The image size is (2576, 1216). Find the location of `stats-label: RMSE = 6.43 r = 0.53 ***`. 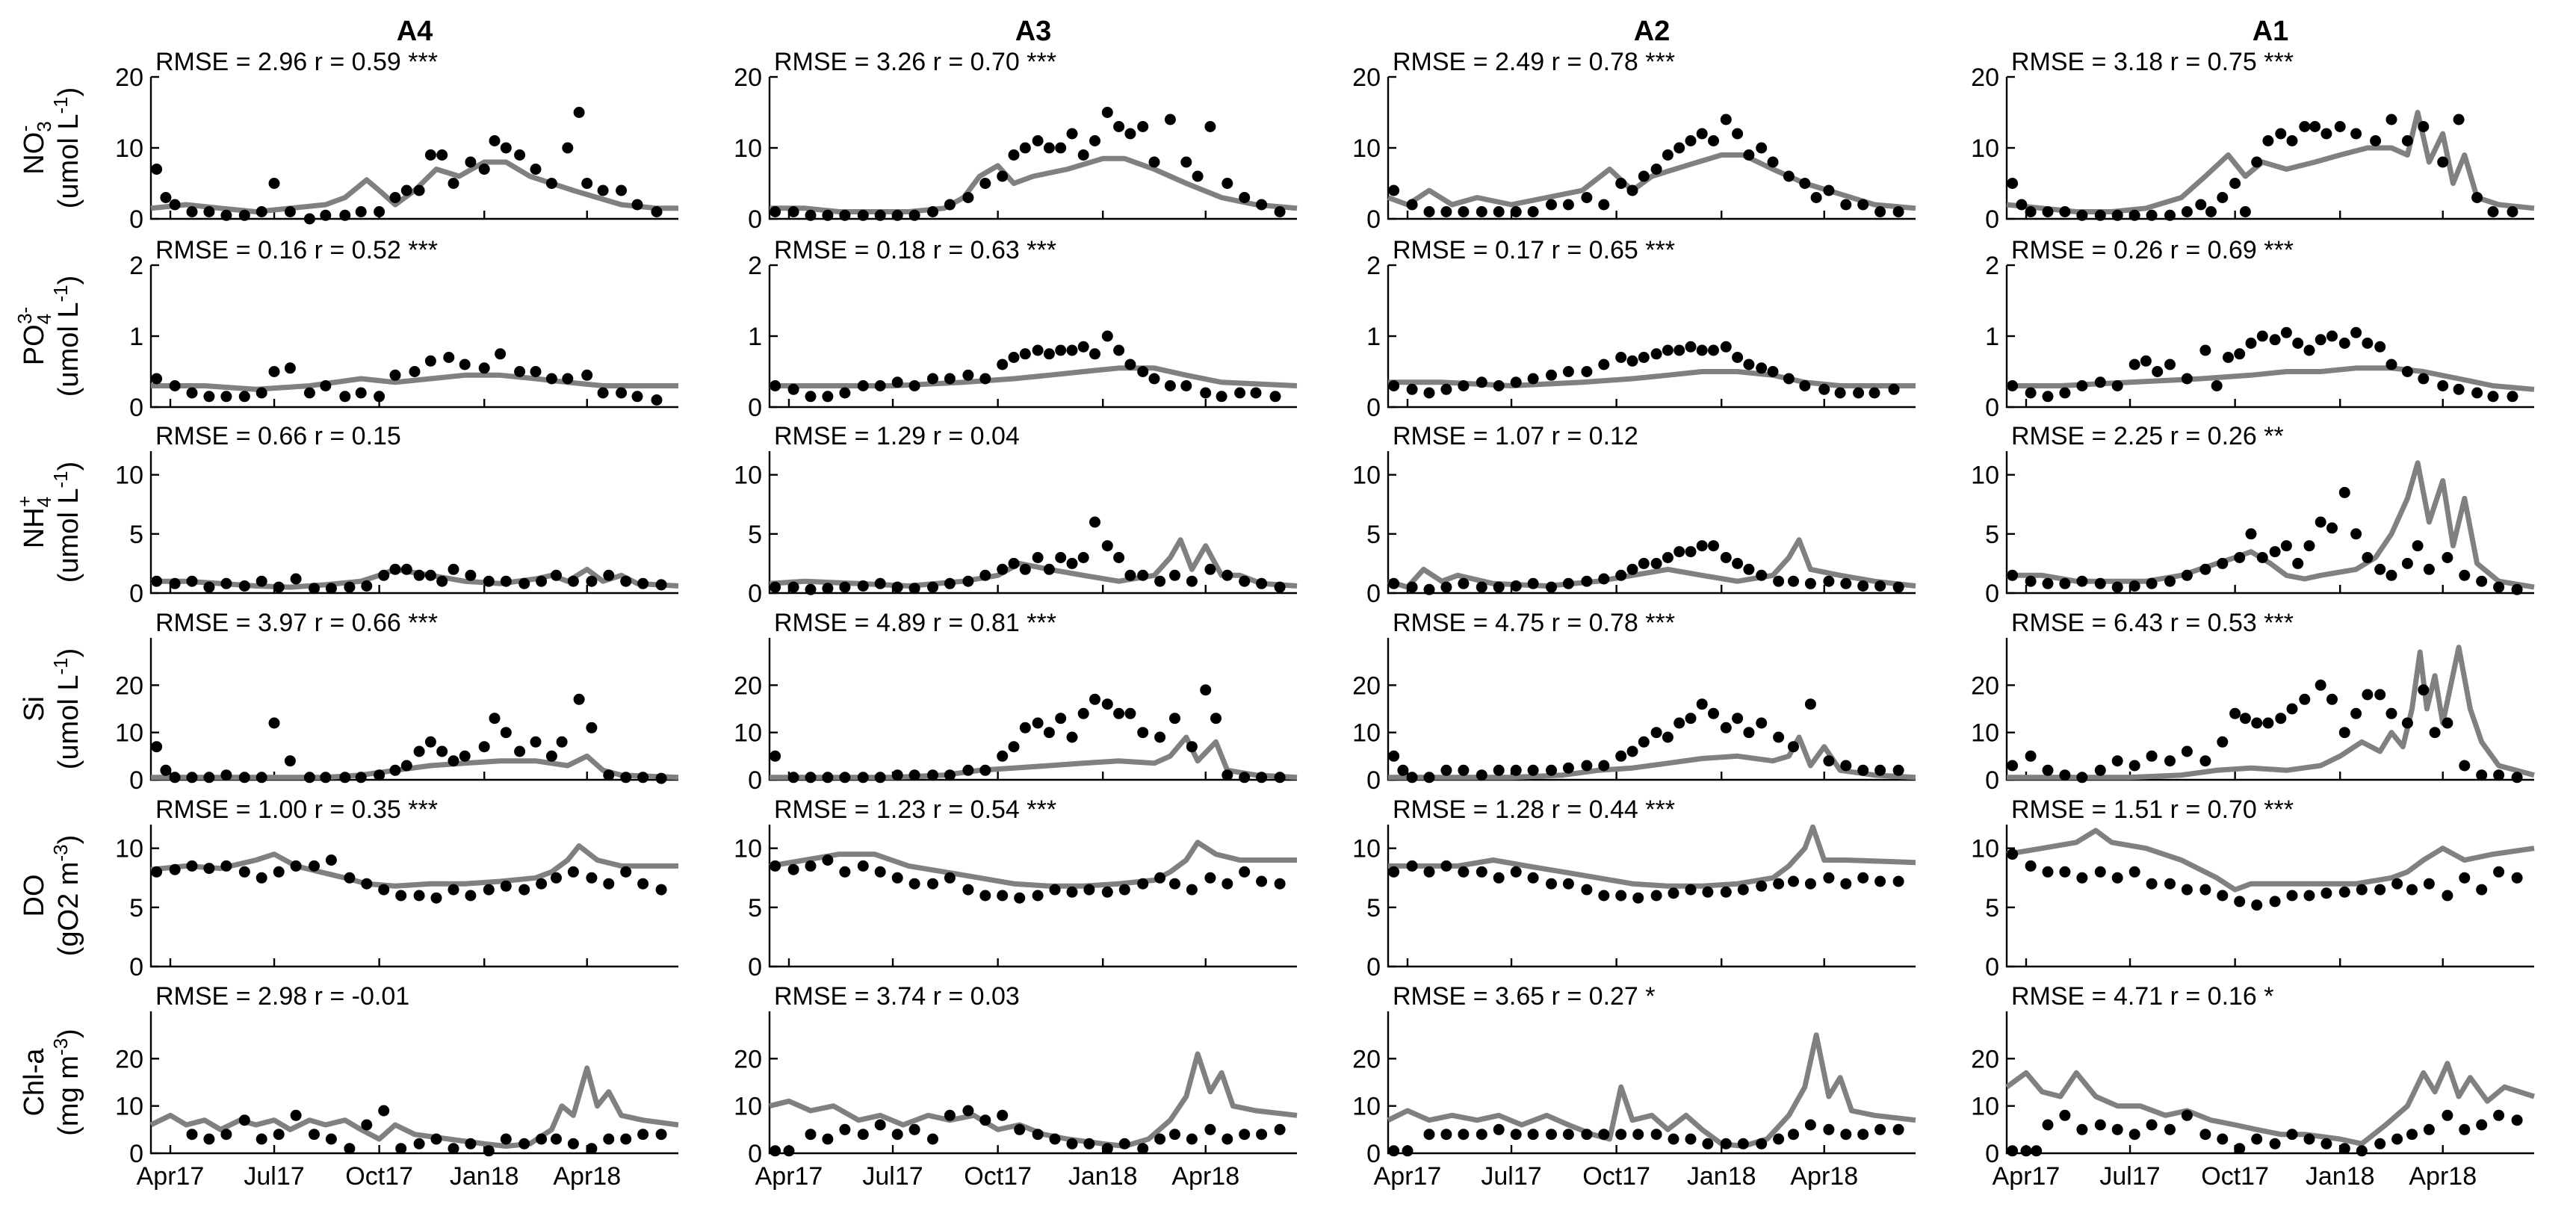

stats-label: RMSE = 6.43 r = 0.53 *** is located at coordinates (2152, 623).